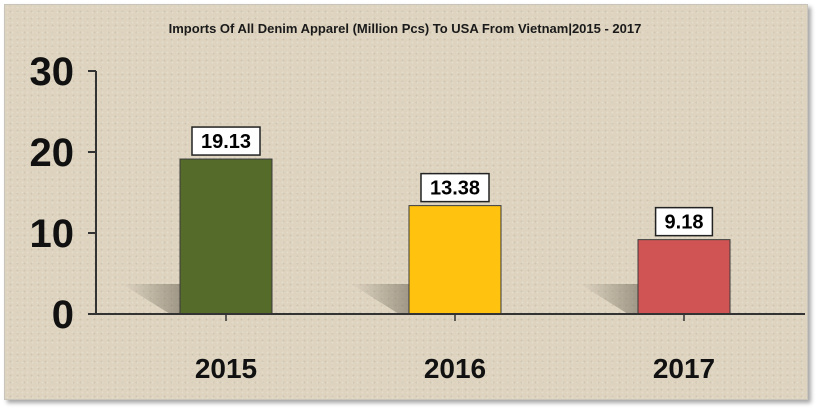 The height and width of the screenshot is (410, 820). I want to click on y-tick-label: 30, so click(52, 72).